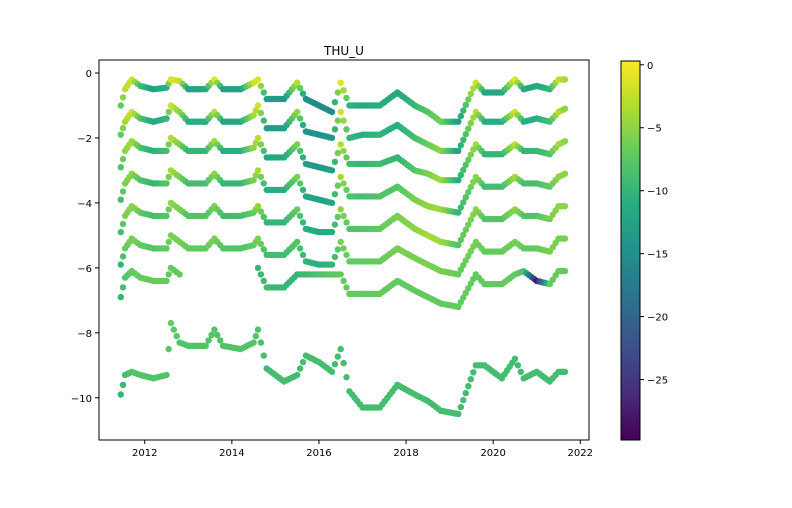 The image size is (792, 508). What do you see at coordinates (405, 453) in the screenshot?
I see `x-tick-label: 2018` at bounding box center [405, 453].